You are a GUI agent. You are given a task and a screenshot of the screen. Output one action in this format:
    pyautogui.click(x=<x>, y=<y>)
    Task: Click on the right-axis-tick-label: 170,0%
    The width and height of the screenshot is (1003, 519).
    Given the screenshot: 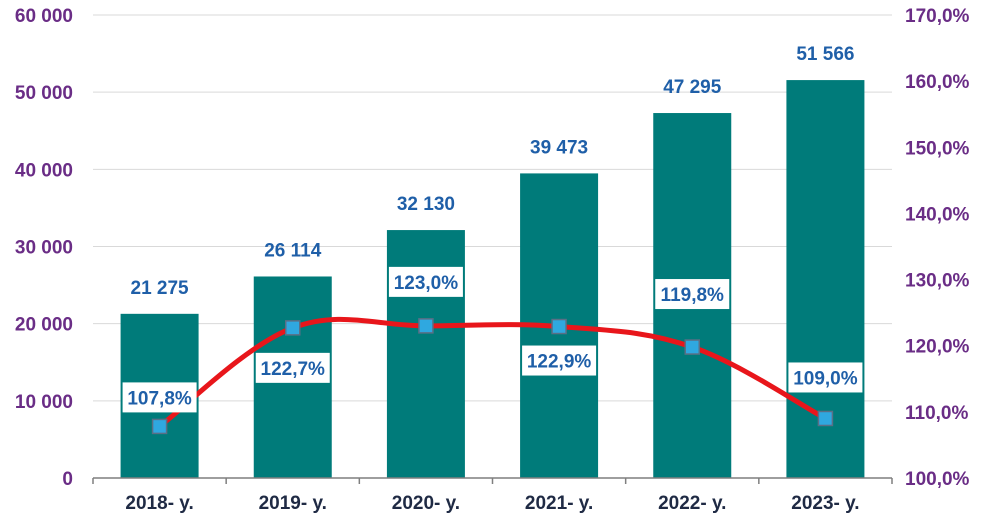 What is the action you would take?
    pyautogui.click(x=937, y=16)
    